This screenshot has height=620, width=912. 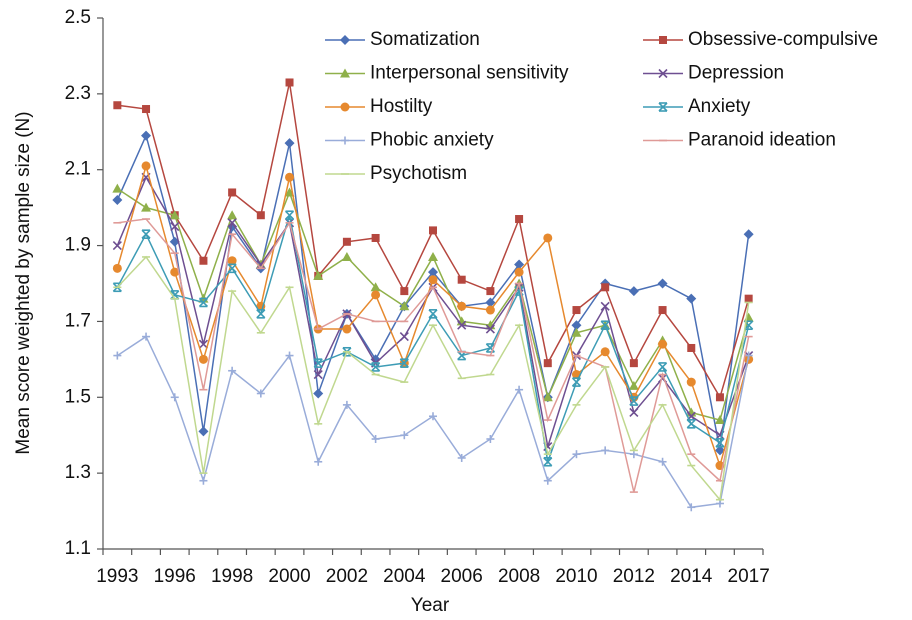 I want to click on x-tick-label: 1996, so click(x=175, y=576).